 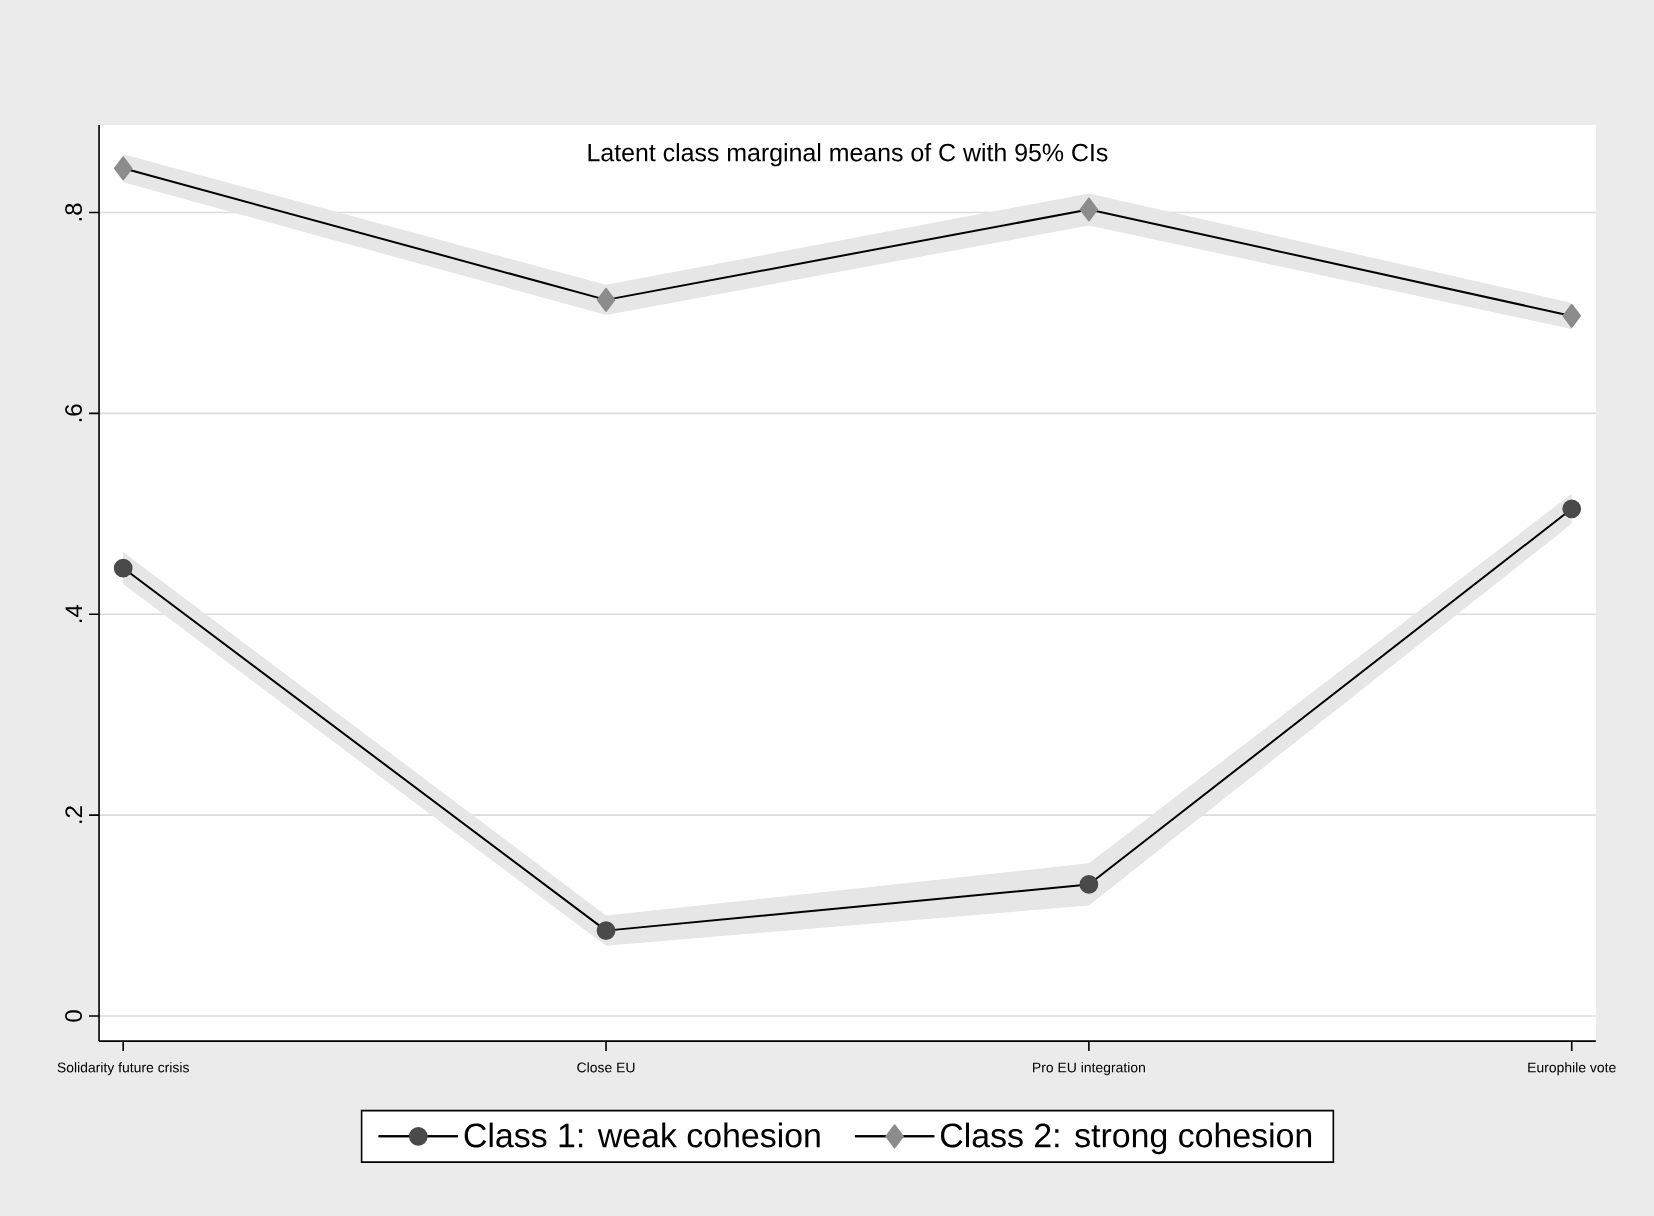 I want to click on y-tick-label: .2, so click(x=74, y=814).